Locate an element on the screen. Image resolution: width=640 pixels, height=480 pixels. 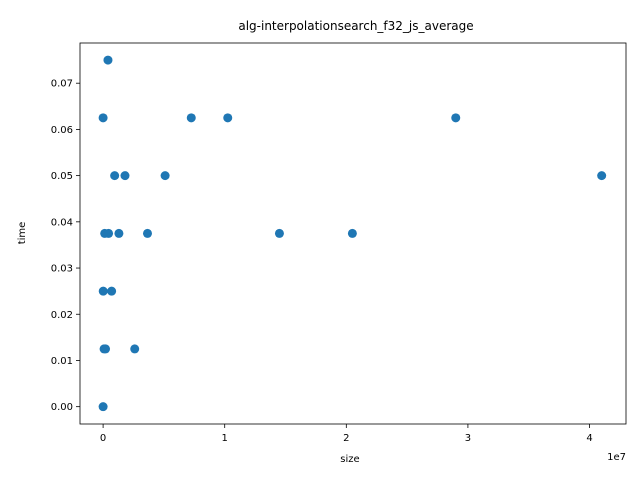
y-tick-label: 0.00 is located at coordinates (62, 407).